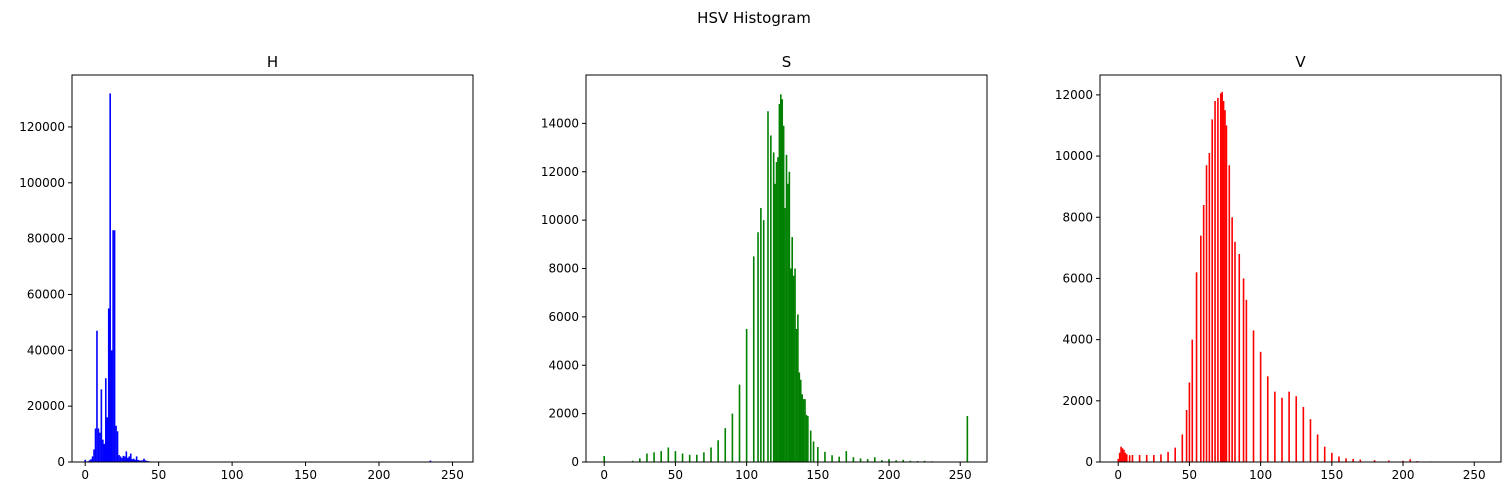 Image resolution: width=1509 pixels, height=495 pixels. I want to click on y-tick-label: 20000, so click(46, 406).